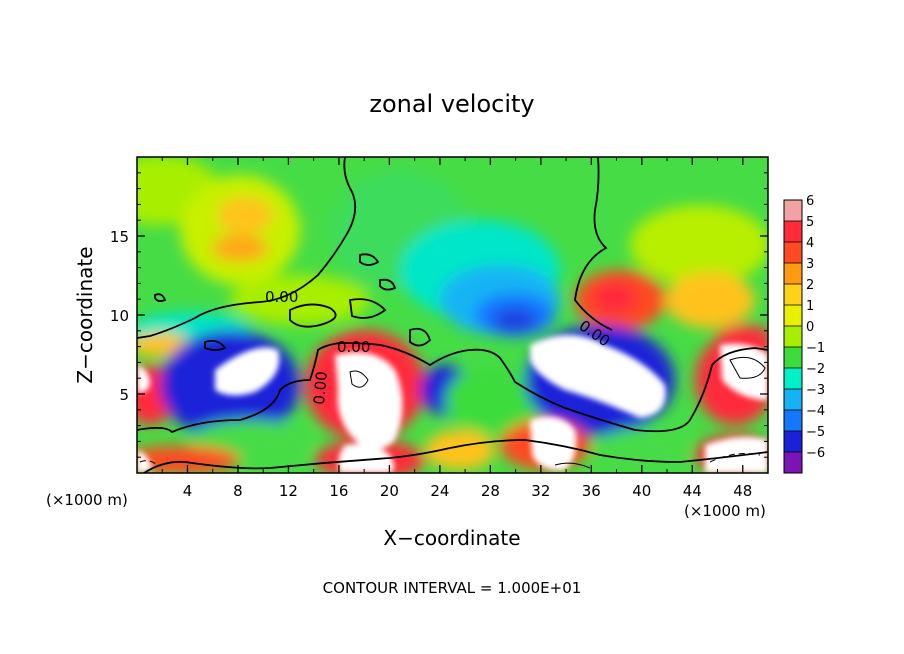 The height and width of the screenshot is (654, 904). What do you see at coordinates (439, 491) in the screenshot?
I see `x-tick-label: 24` at bounding box center [439, 491].